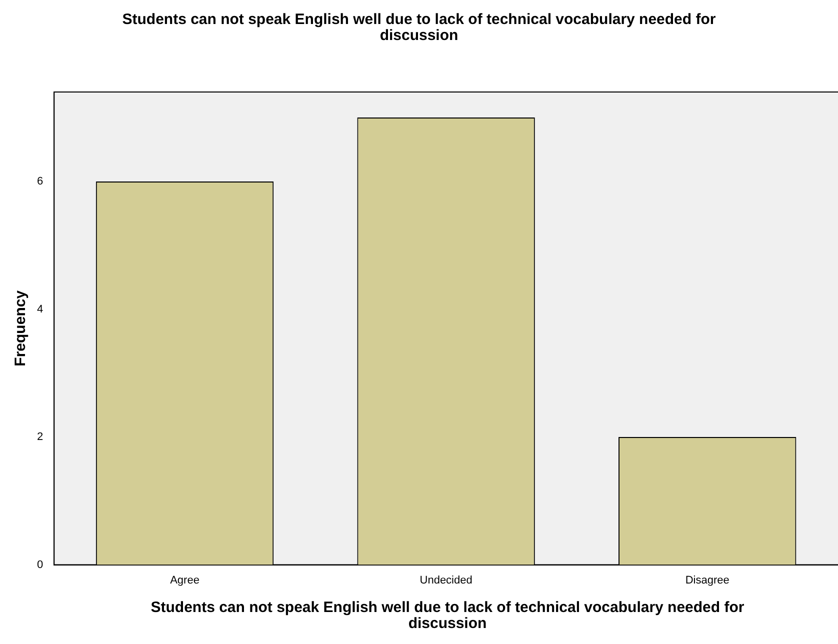  Describe the element at coordinates (419, 27) in the screenshot. I see `chart-title: Students can not speak English well due to lack of technical vocabulary needed for discussion` at that location.